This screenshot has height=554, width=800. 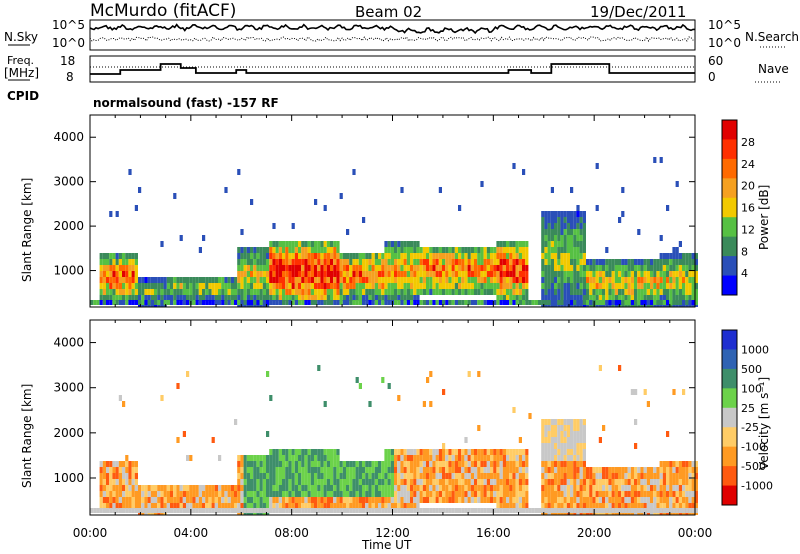 I want to click on xtick-label: 08:00, so click(x=291, y=533).